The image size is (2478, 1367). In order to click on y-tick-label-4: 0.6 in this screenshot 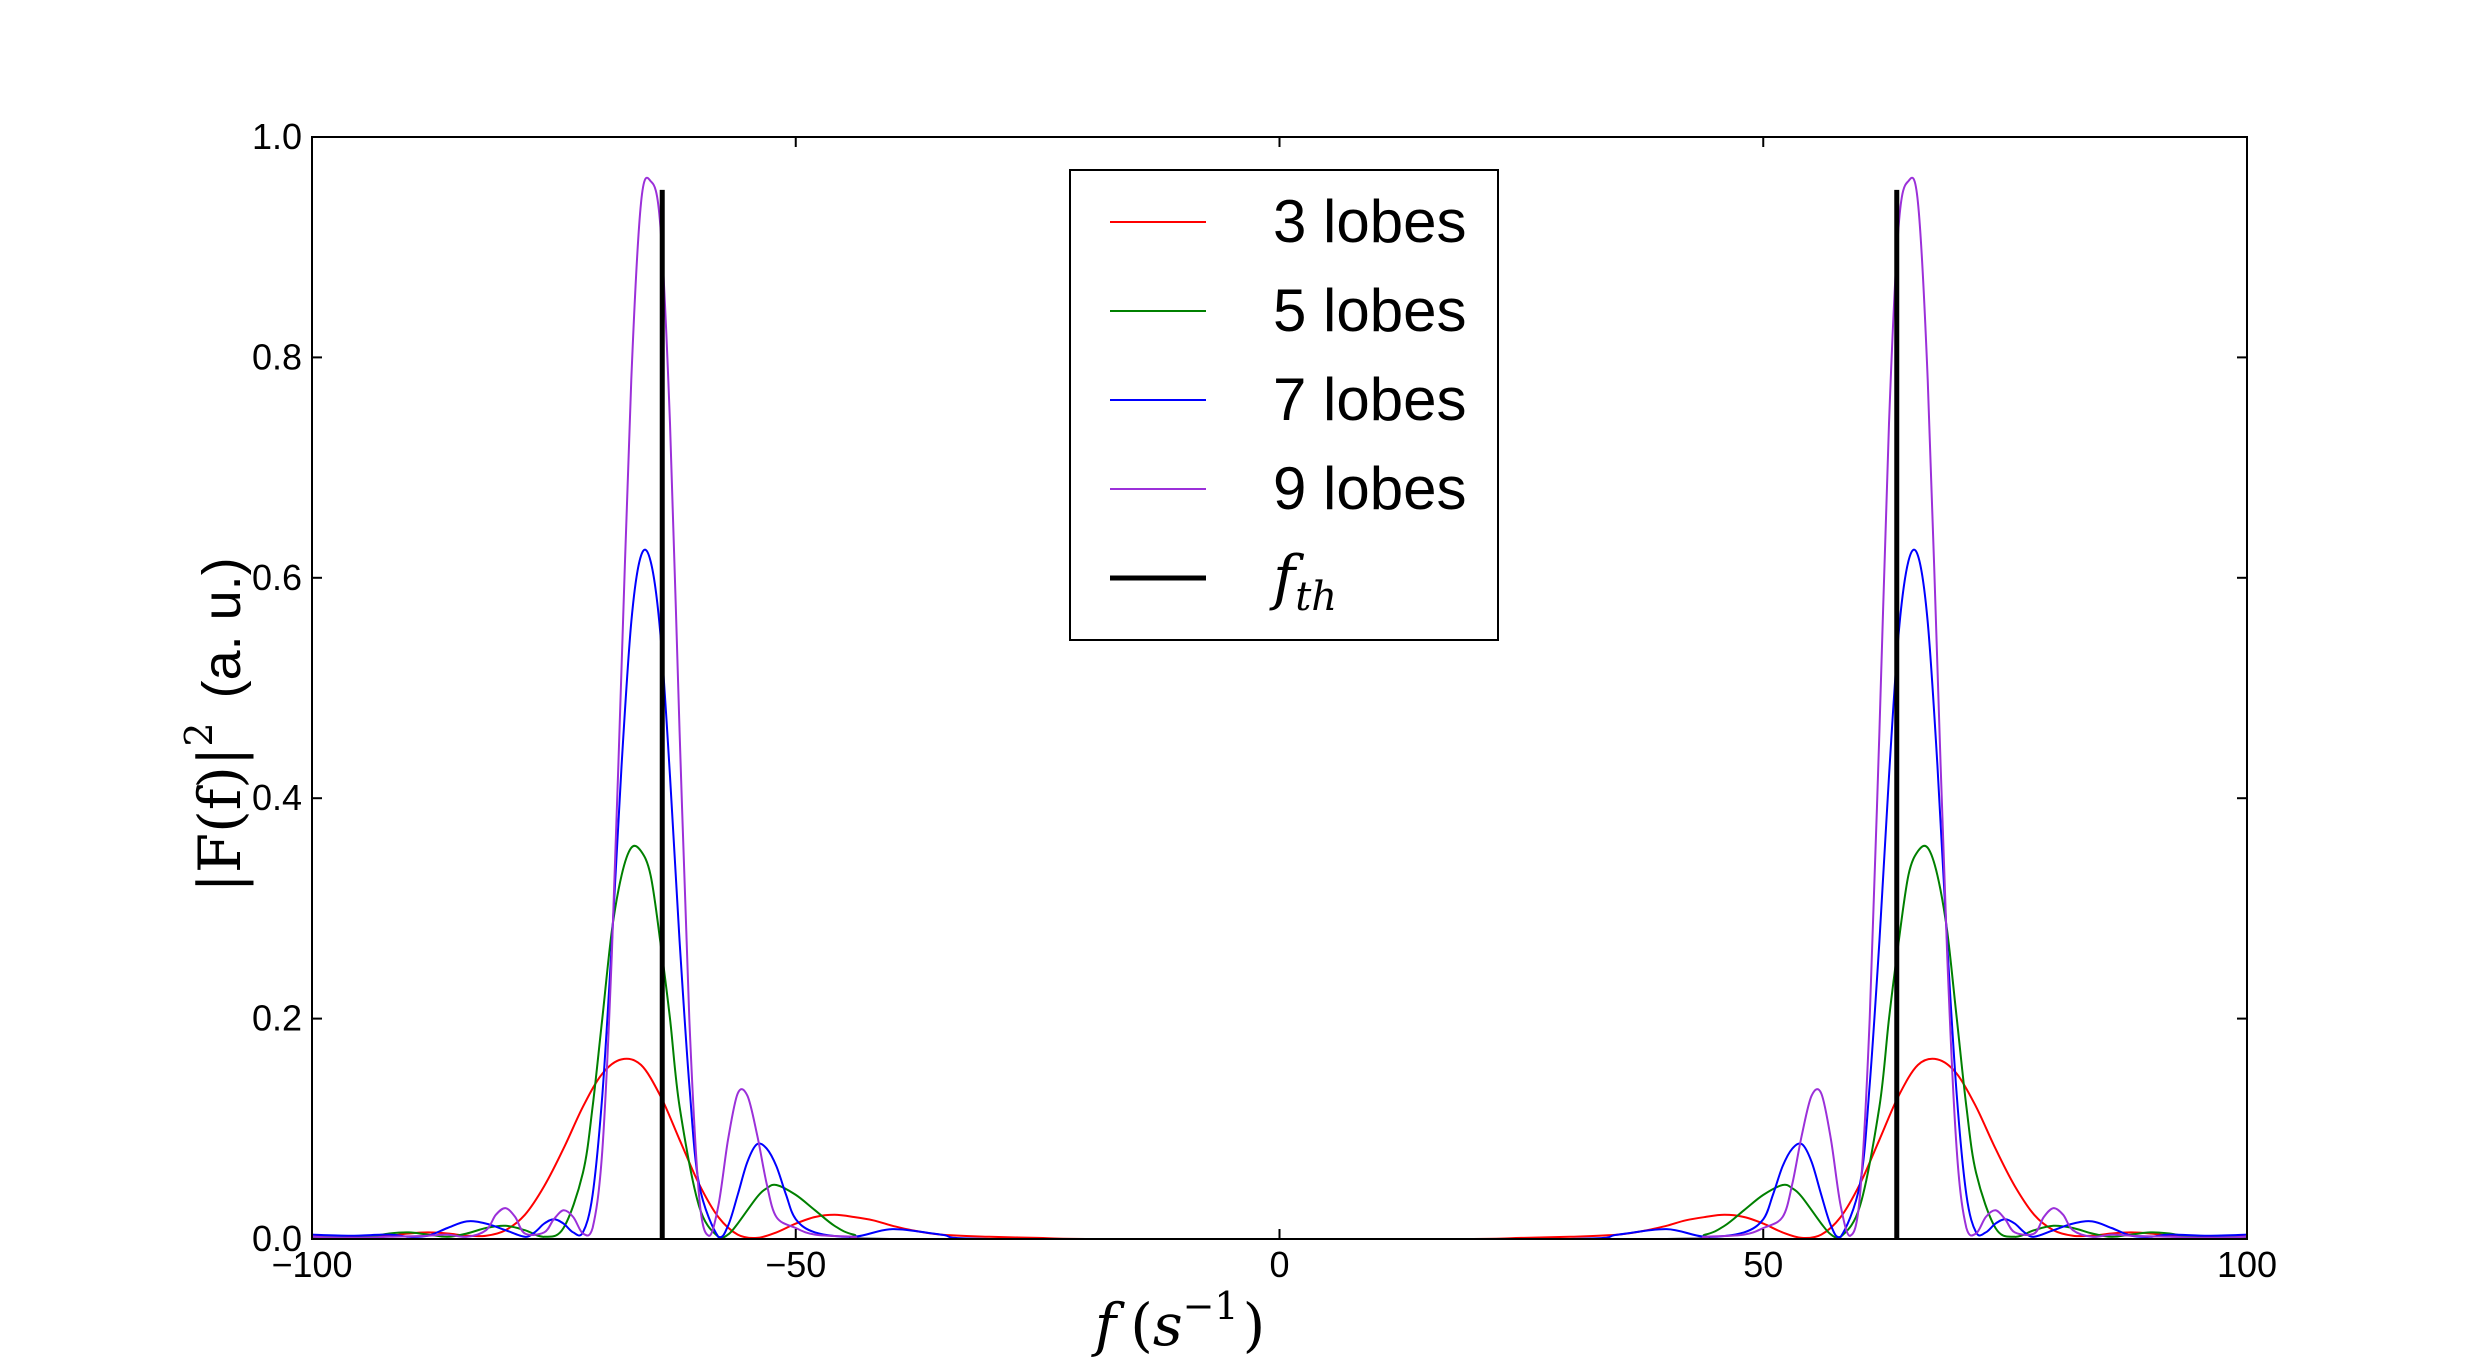, I will do `click(277, 577)`.